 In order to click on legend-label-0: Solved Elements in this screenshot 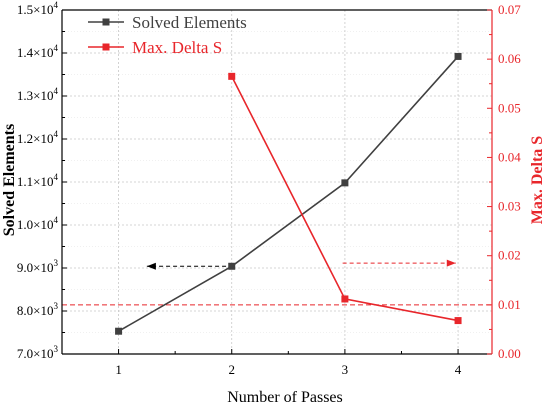, I will do `click(189, 22)`.